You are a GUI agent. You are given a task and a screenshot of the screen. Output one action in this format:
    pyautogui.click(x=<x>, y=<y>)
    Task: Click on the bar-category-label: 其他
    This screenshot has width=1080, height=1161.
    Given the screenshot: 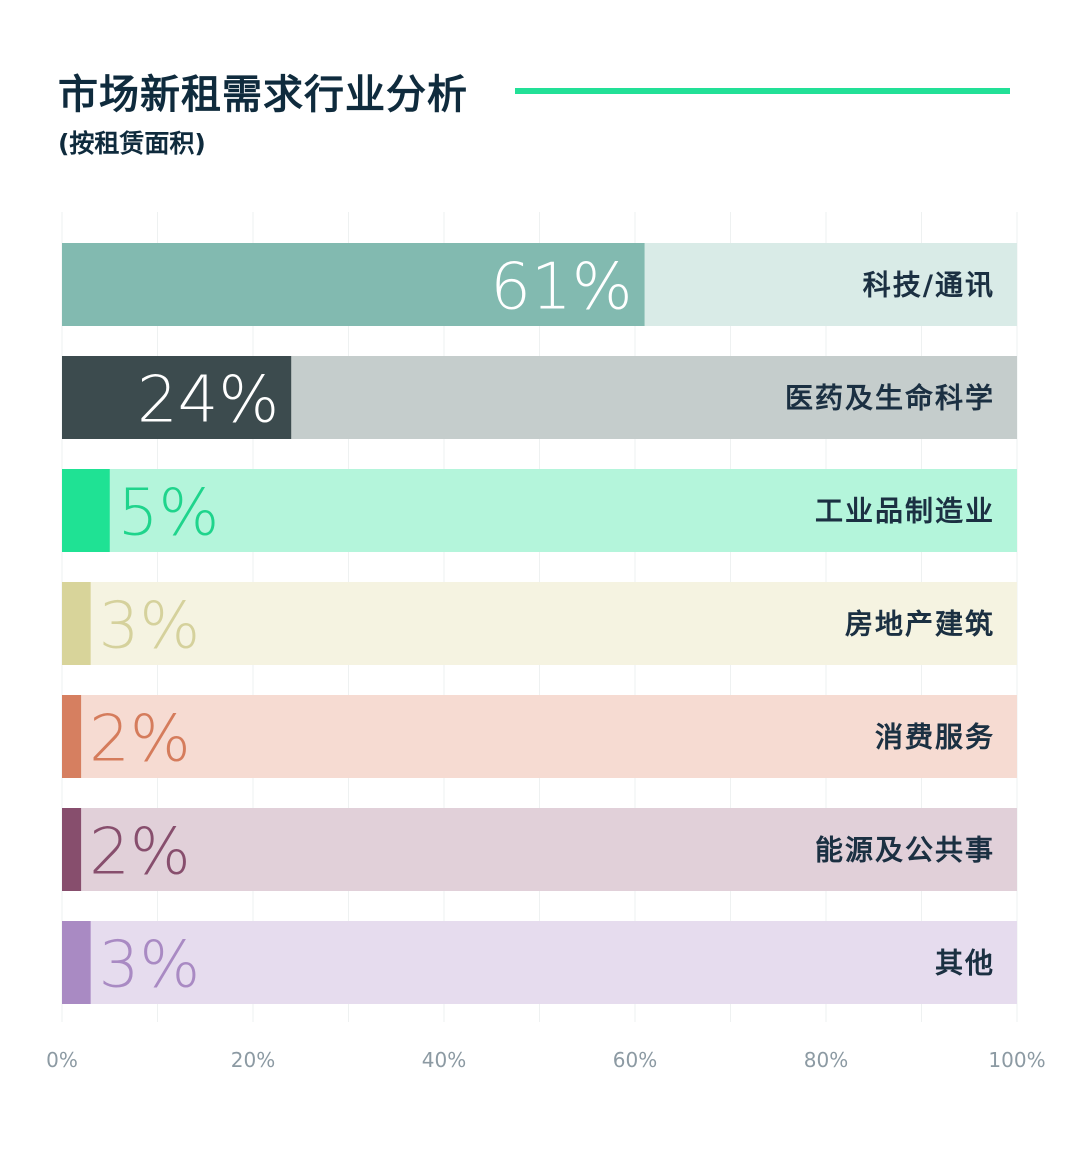 What is the action you would take?
    pyautogui.click(x=965, y=963)
    